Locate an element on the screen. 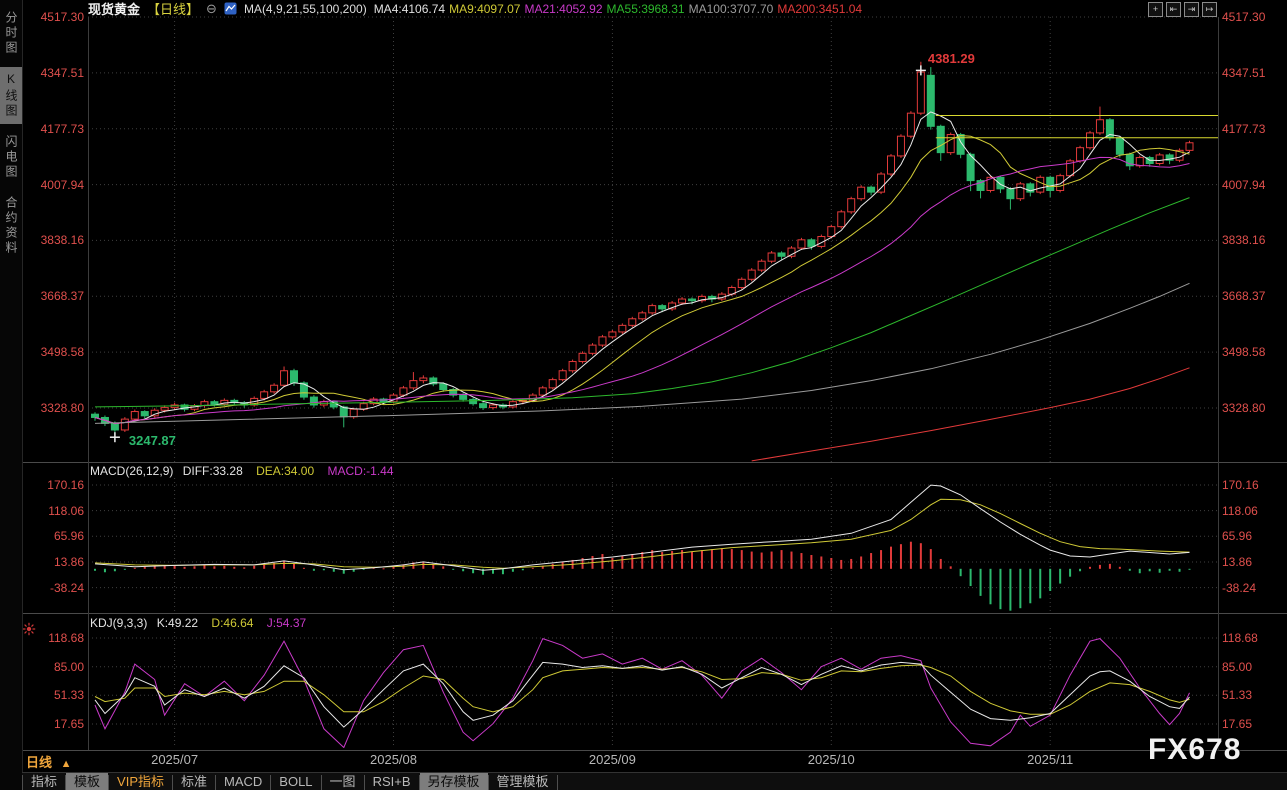 Image resolution: width=1287 pixels, height=790 pixels. macd-tick-left: 65.96 is located at coordinates (68, 536).